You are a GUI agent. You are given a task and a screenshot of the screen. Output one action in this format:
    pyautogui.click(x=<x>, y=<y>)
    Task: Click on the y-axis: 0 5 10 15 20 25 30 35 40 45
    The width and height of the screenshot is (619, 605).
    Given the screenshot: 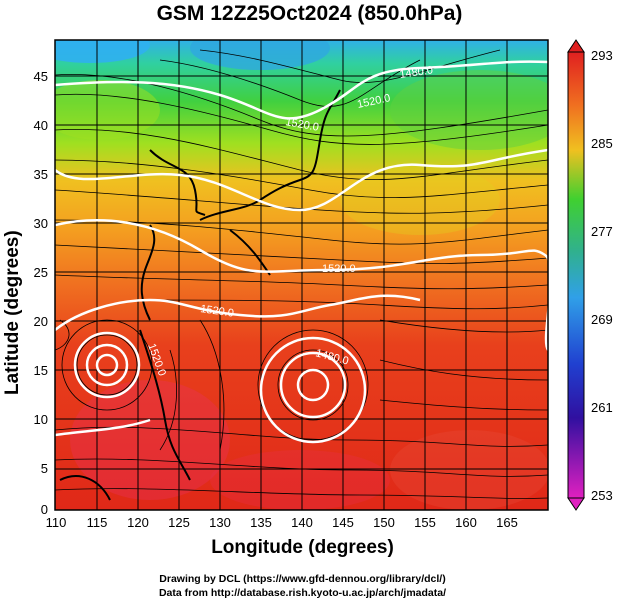 What is the action you would take?
    pyautogui.click(x=41, y=293)
    